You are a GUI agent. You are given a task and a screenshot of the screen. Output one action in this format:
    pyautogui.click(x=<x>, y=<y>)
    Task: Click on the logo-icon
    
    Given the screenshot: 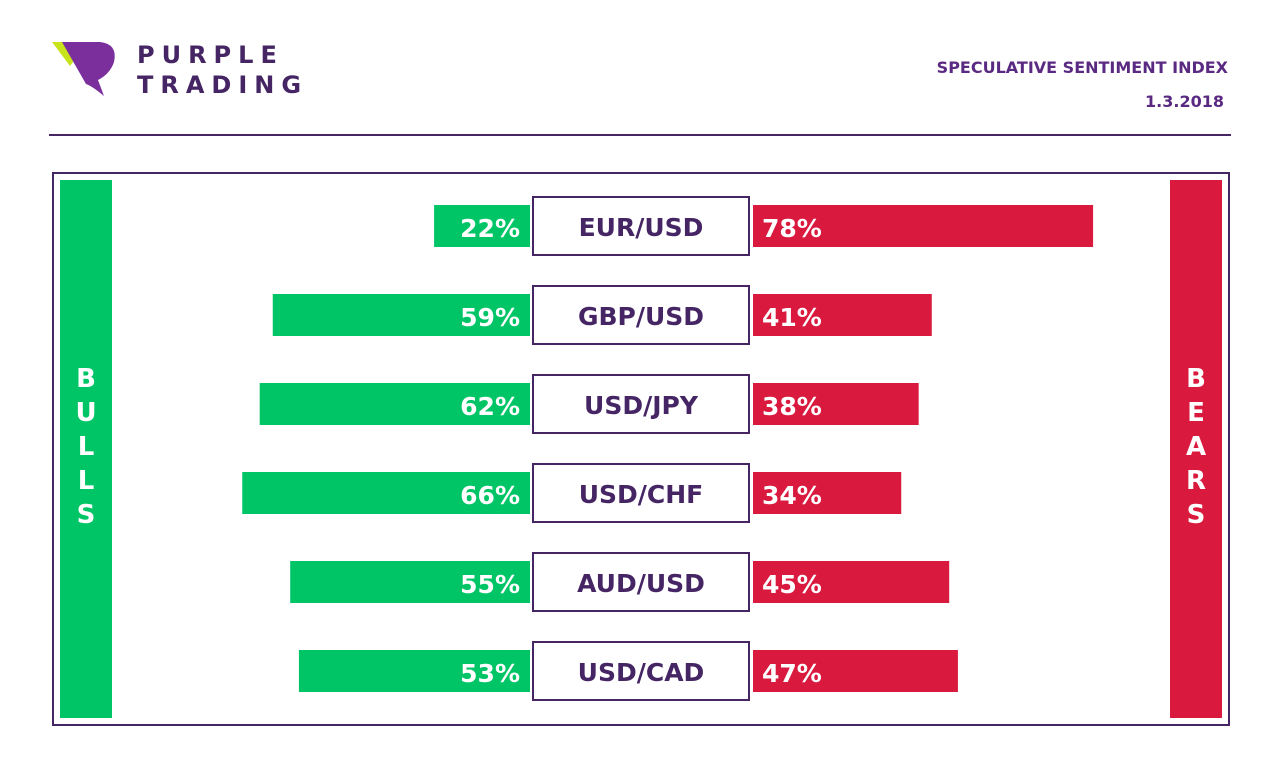 What is the action you would take?
    pyautogui.click(x=83, y=69)
    